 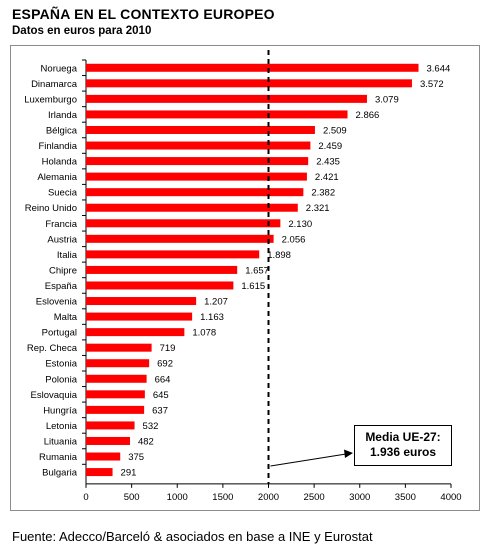 I want to click on category-label: Chipre, so click(x=63, y=270).